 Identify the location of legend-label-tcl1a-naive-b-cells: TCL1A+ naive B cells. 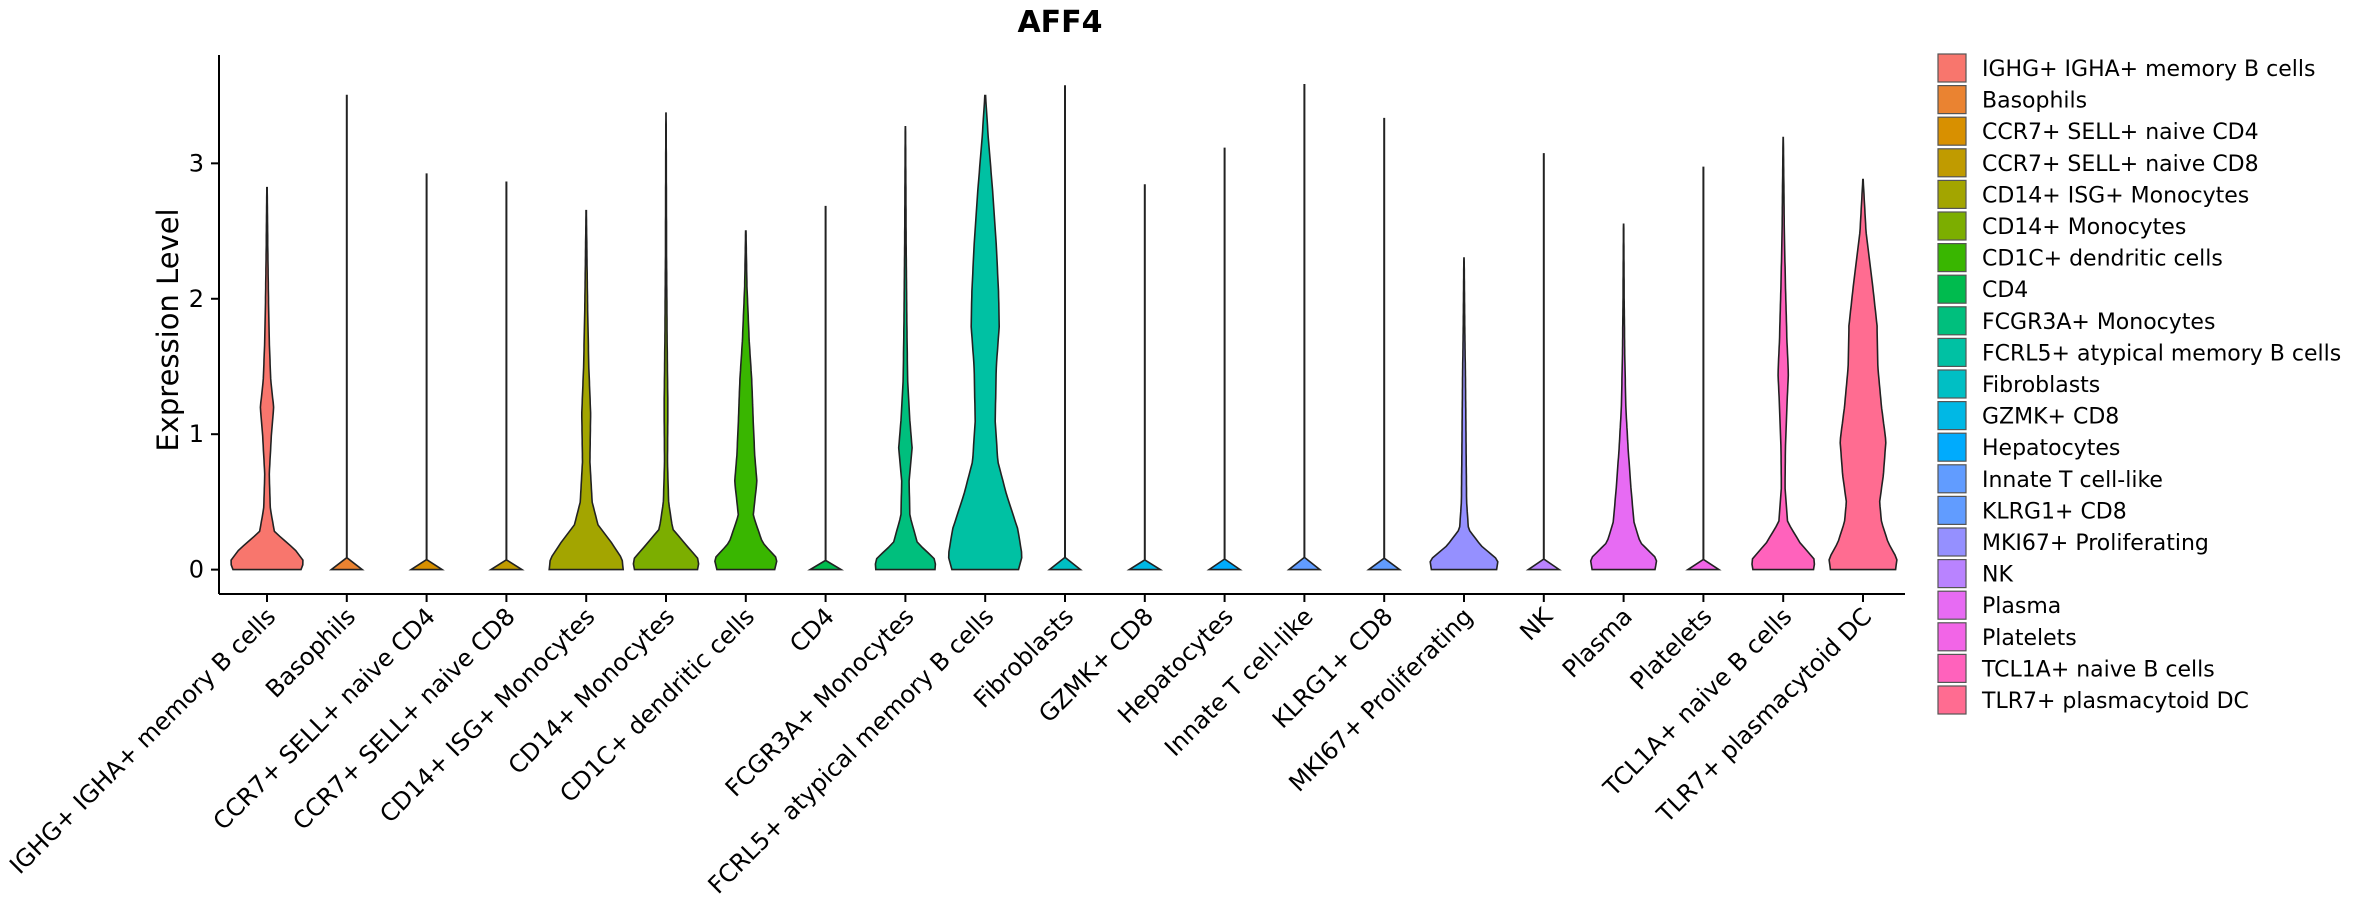
(2098, 669).